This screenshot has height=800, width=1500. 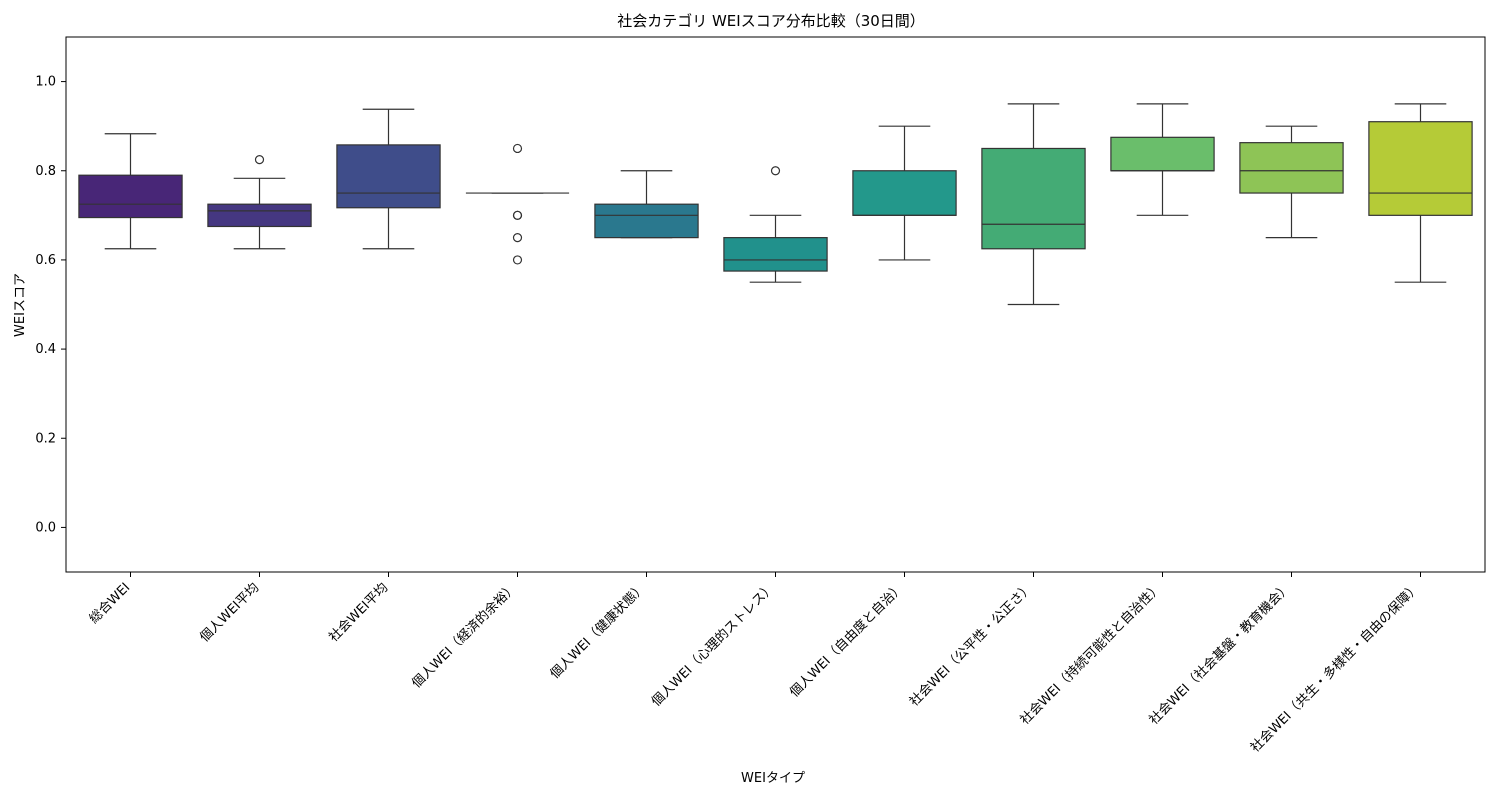 I want to click on x-axis-label: WEIタイプ, so click(x=773, y=778).